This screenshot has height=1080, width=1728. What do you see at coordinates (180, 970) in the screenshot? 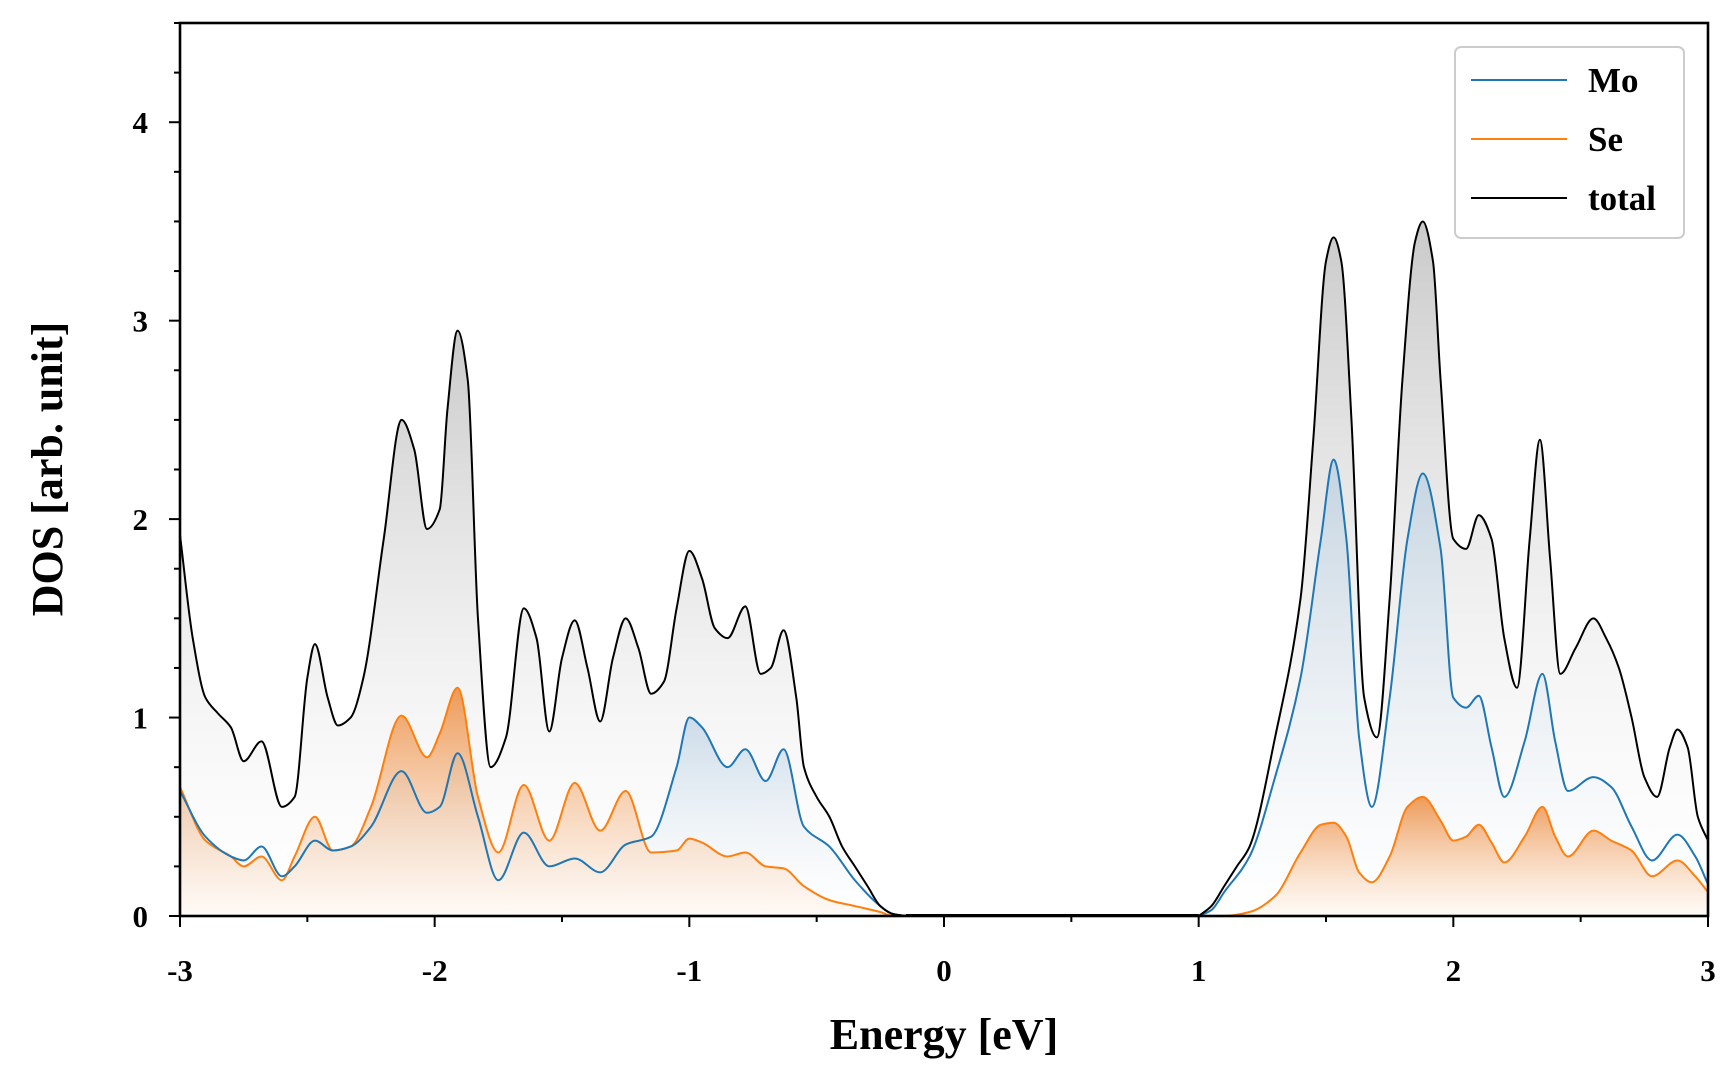
I see `x-tick-label: -3` at bounding box center [180, 970].